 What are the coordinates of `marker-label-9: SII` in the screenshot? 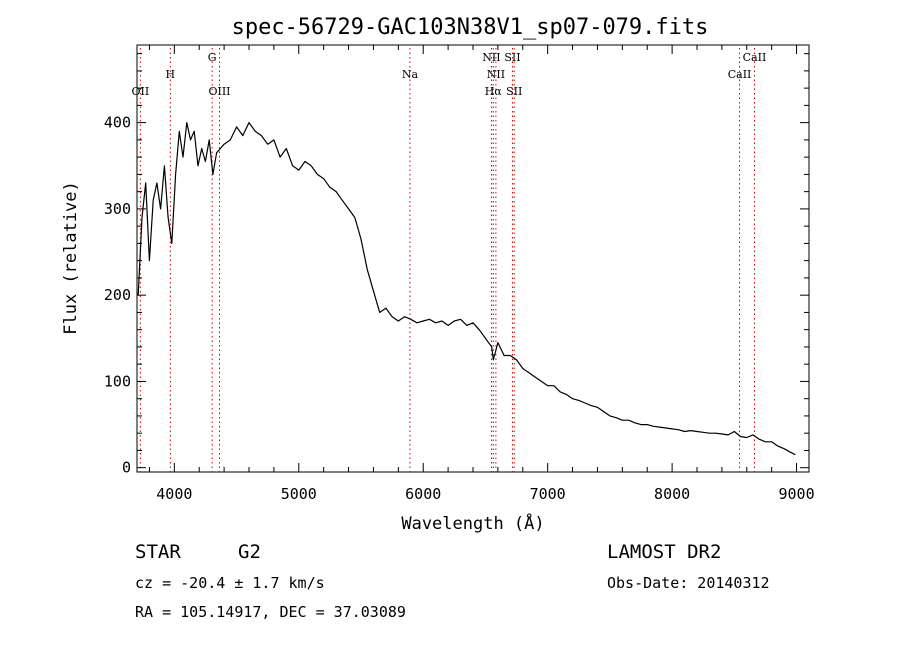 It's located at (514, 91).